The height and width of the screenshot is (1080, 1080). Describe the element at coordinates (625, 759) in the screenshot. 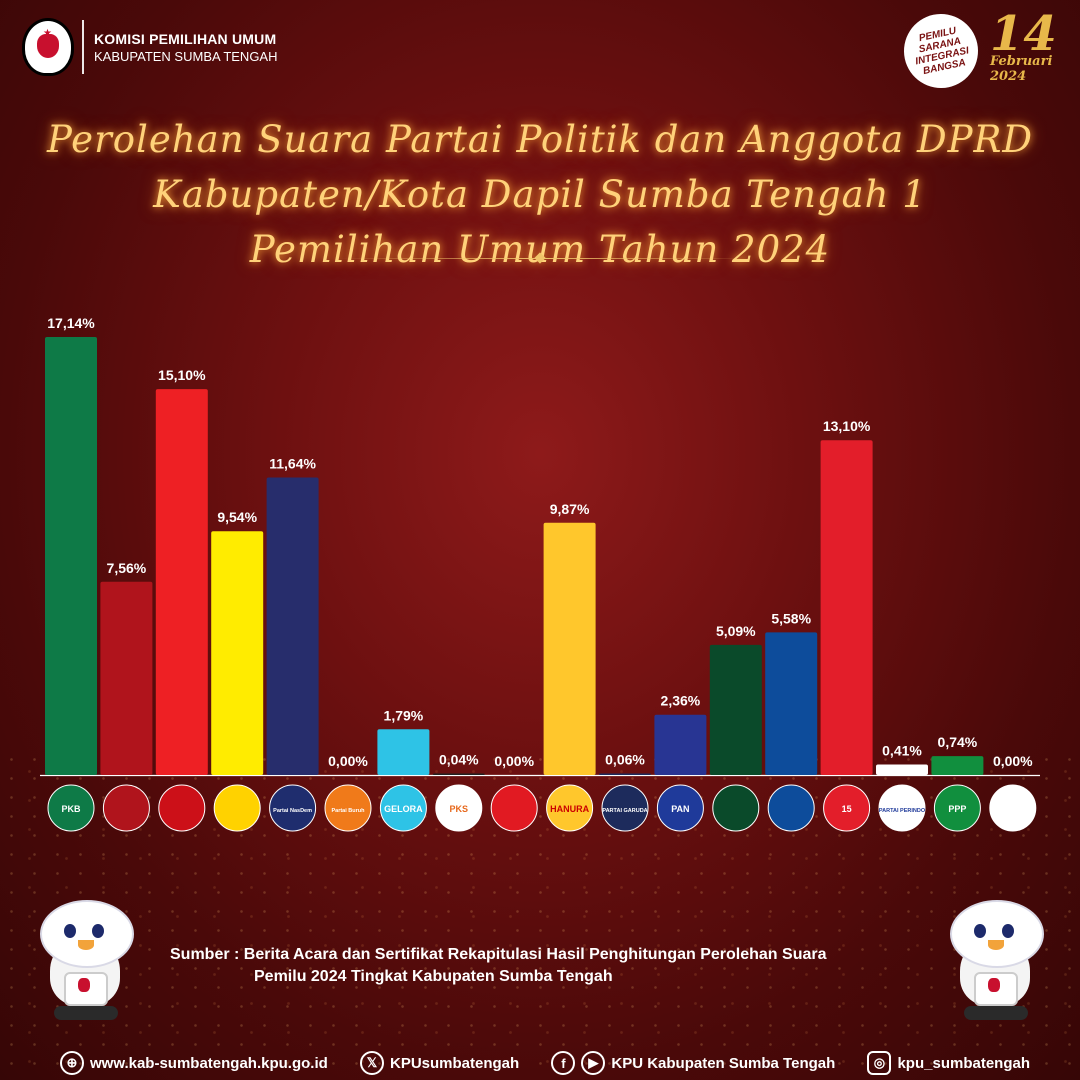

I see `value-label: 0,06%` at that location.